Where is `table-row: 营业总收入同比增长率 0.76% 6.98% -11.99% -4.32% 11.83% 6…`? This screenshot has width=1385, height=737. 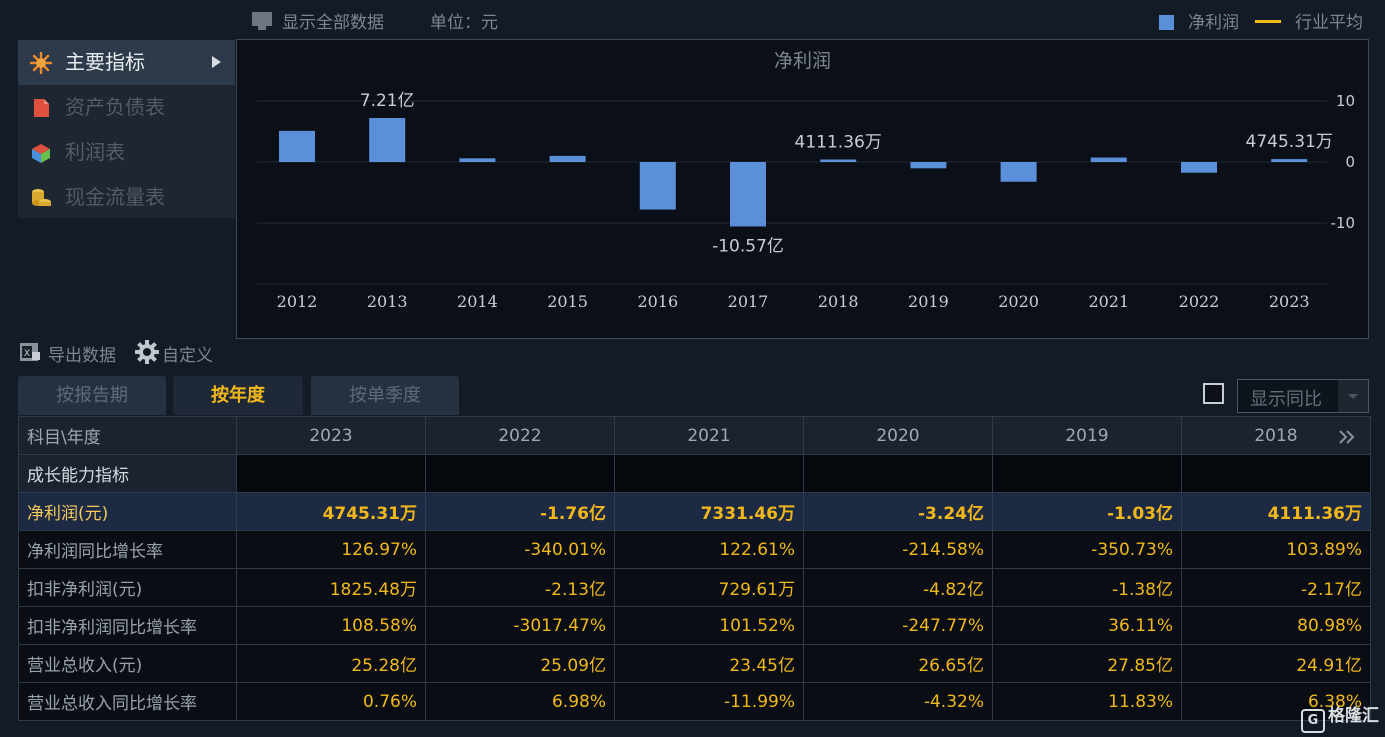
table-row: 营业总收入同比增长率 0.76% 6.98% -11.99% -4.32% 11.83% 6… is located at coordinates (694, 701).